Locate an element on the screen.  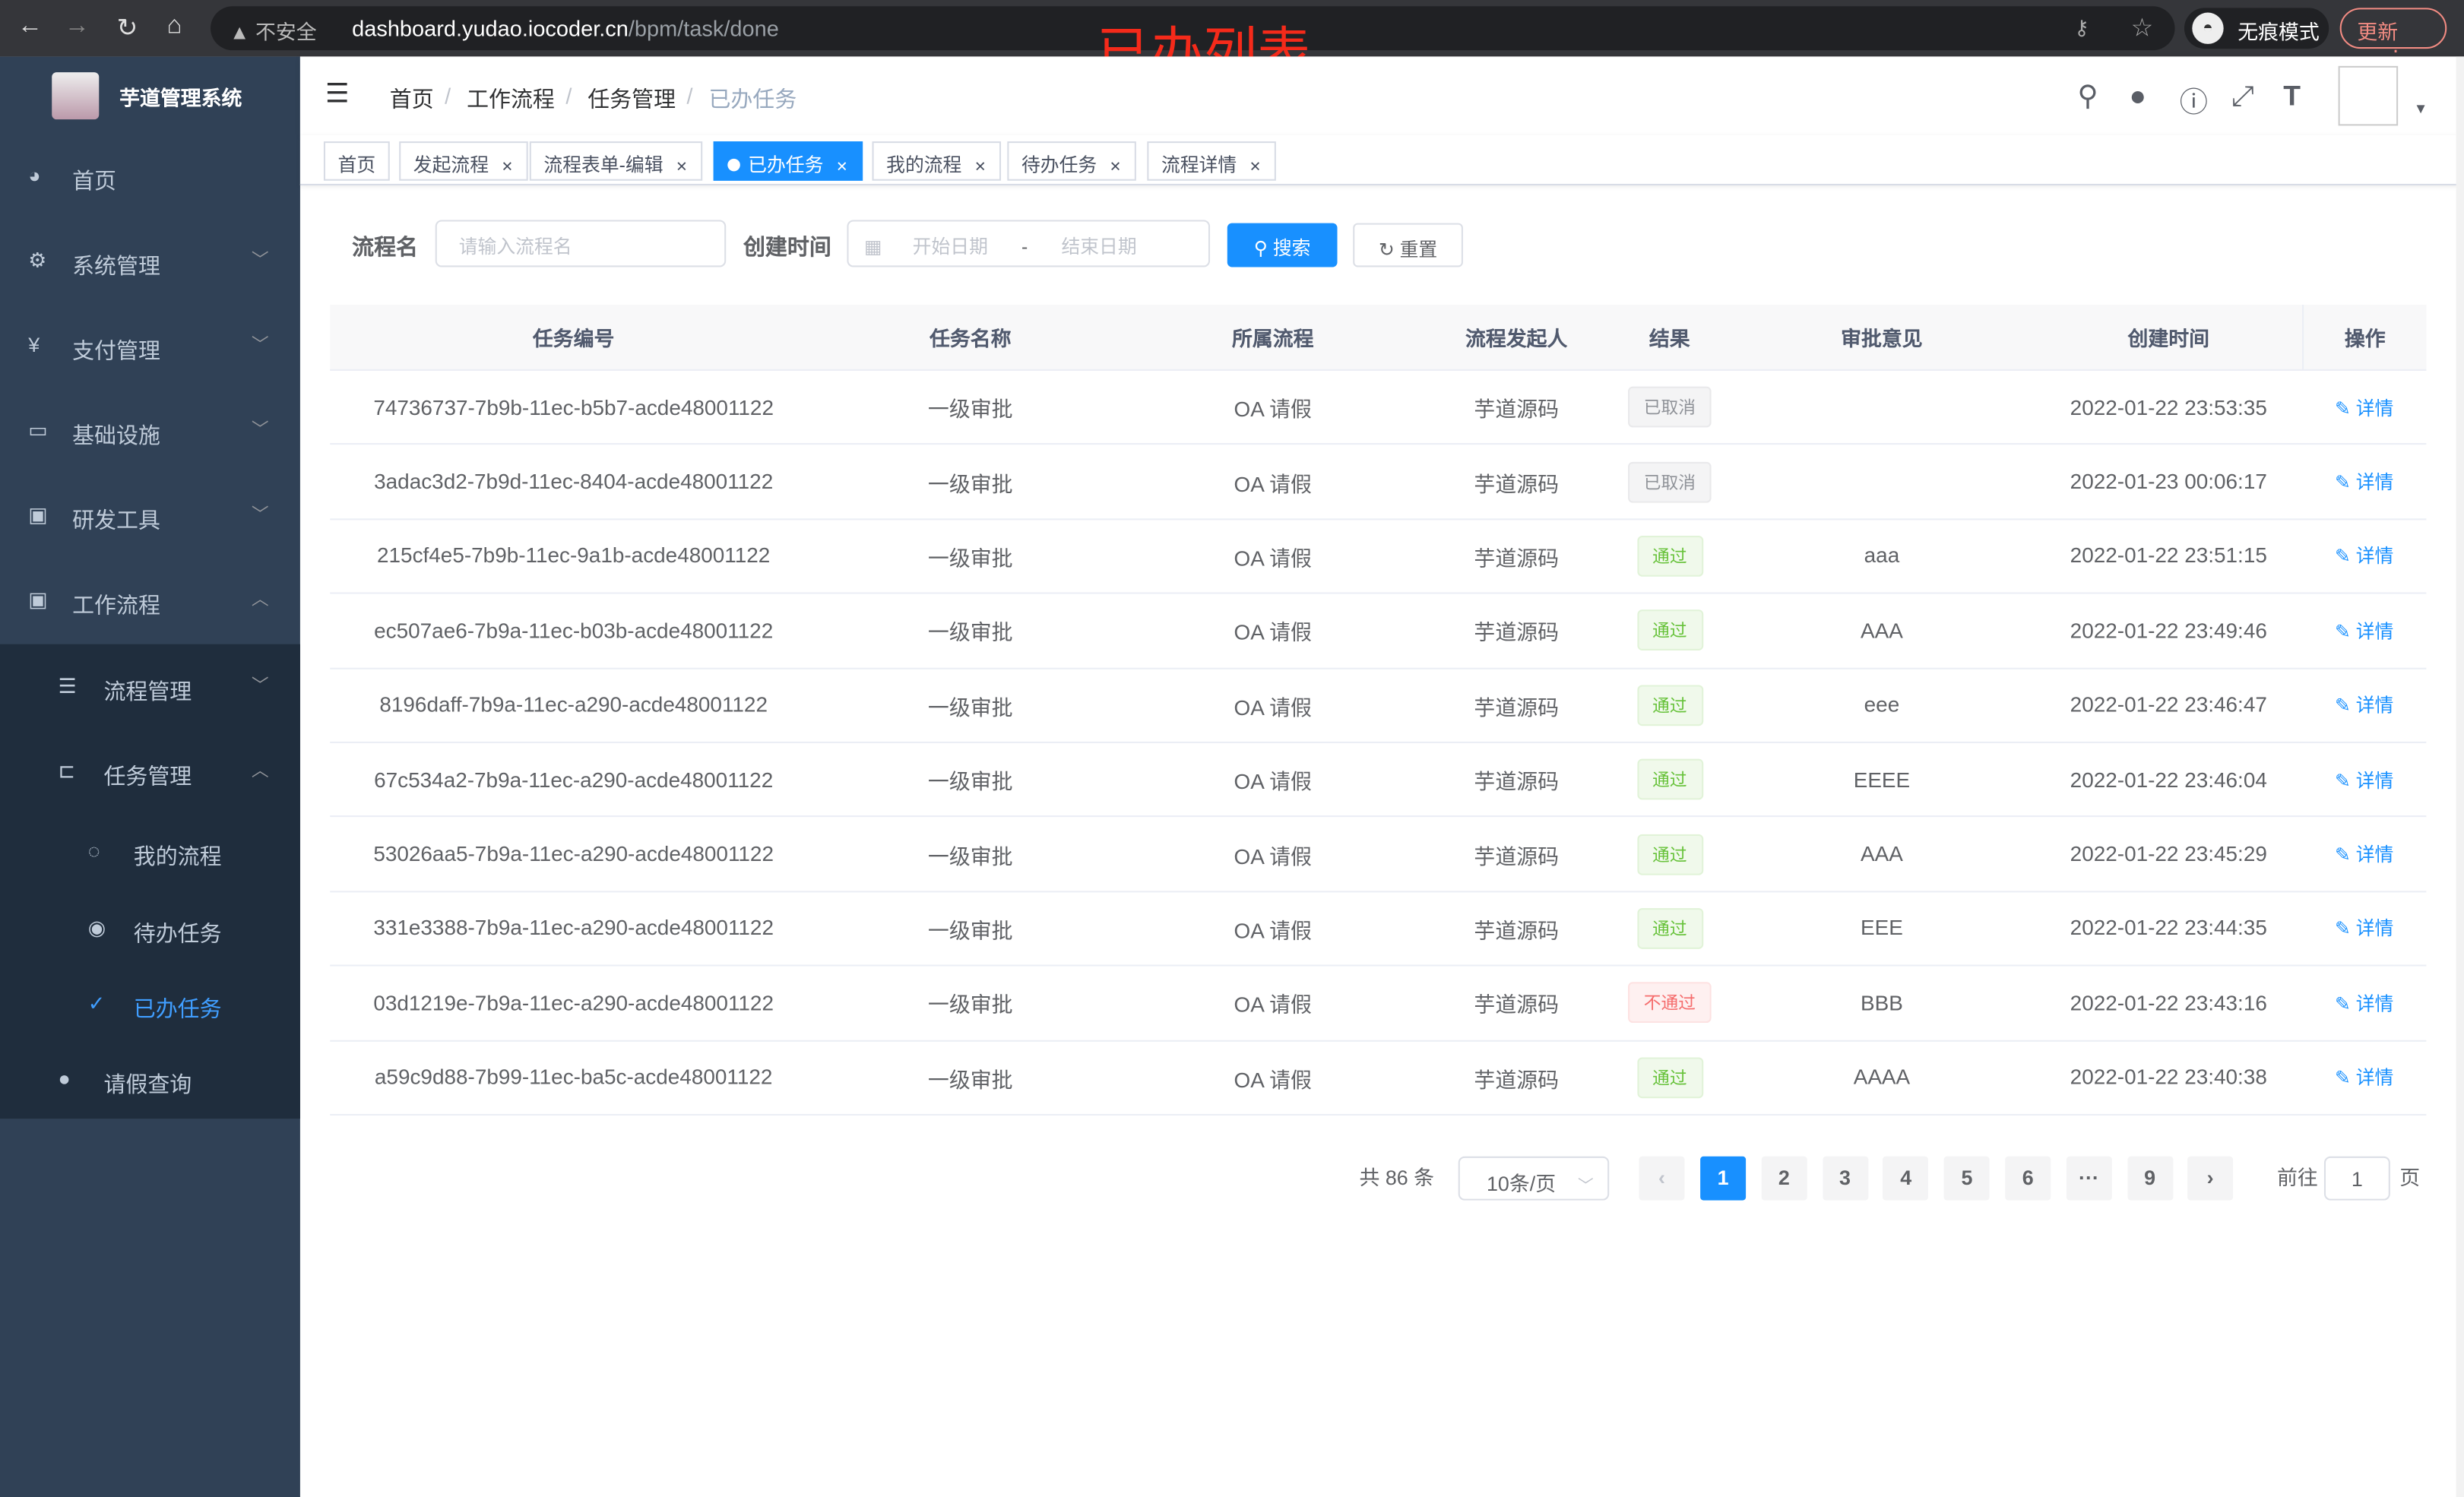
page-button: 6 is located at coordinates (2028, 1178).